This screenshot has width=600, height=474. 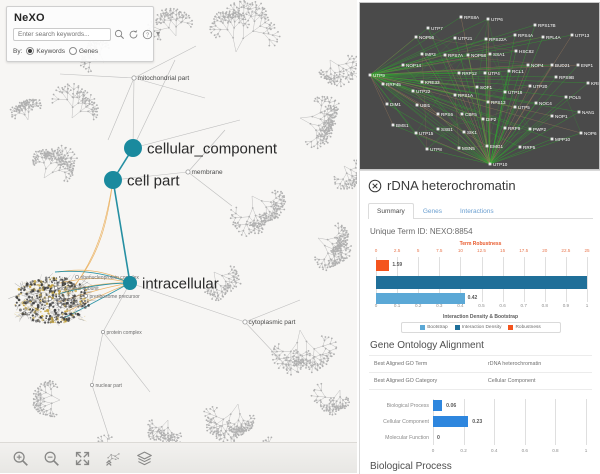 I want to click on tab-genes: Genes, so click(x=432, y=211).